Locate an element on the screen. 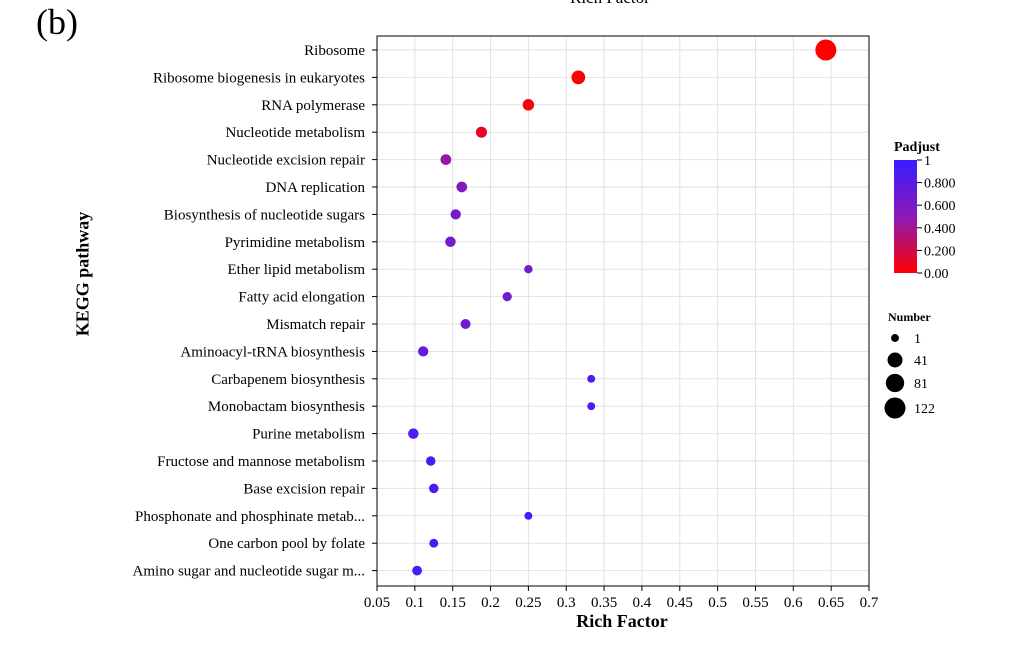 The height and width of the screenshot is (649, 1018). y-tick-label: Fatty acid elongation is located at coordinates (301, 298).